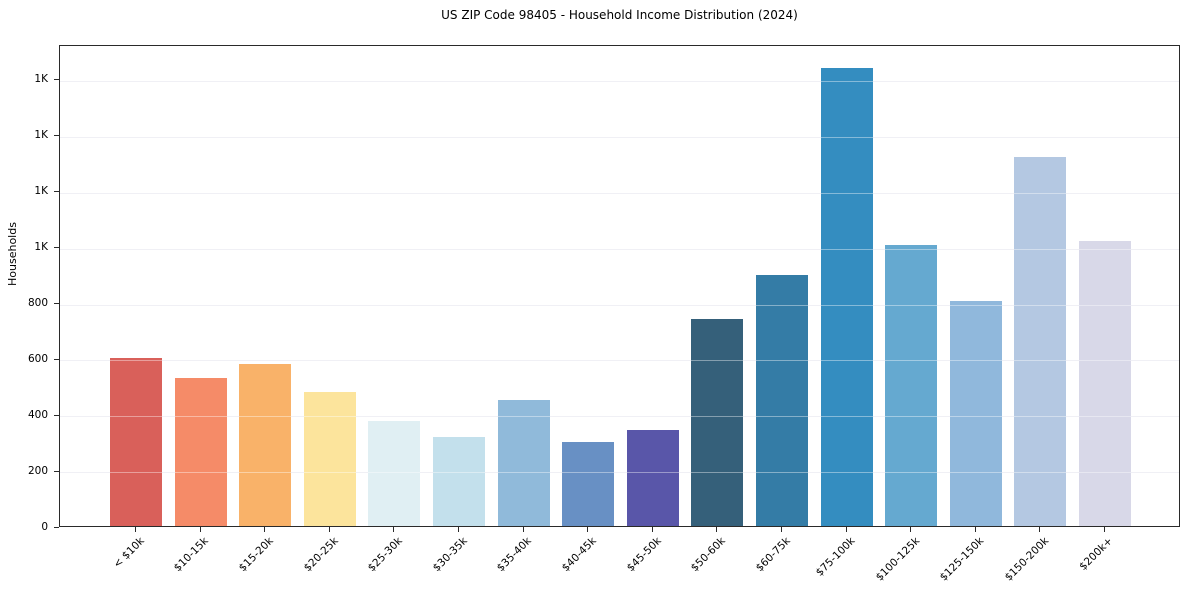  I want to click on y-tick-label: 600, so click(37, 358).